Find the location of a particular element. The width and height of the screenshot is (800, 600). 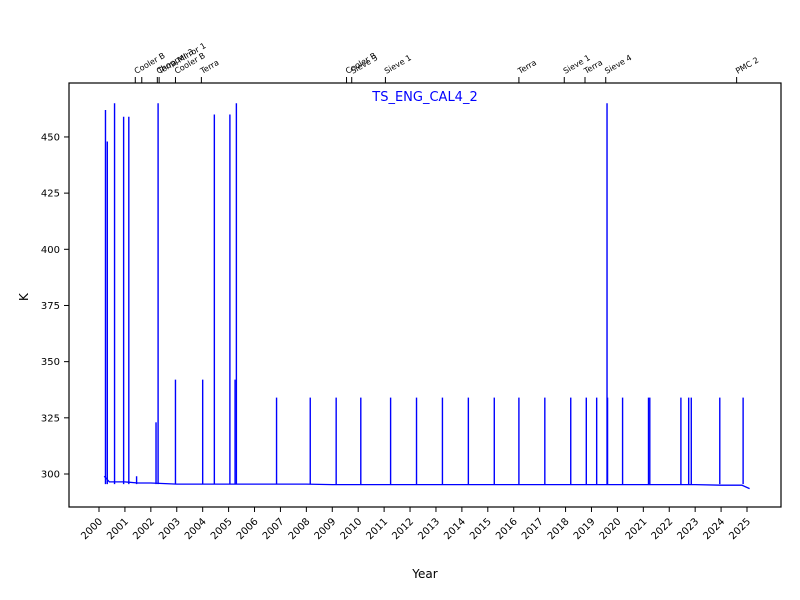

x-tick-label: 2002 is located at coordinates (144, 529).